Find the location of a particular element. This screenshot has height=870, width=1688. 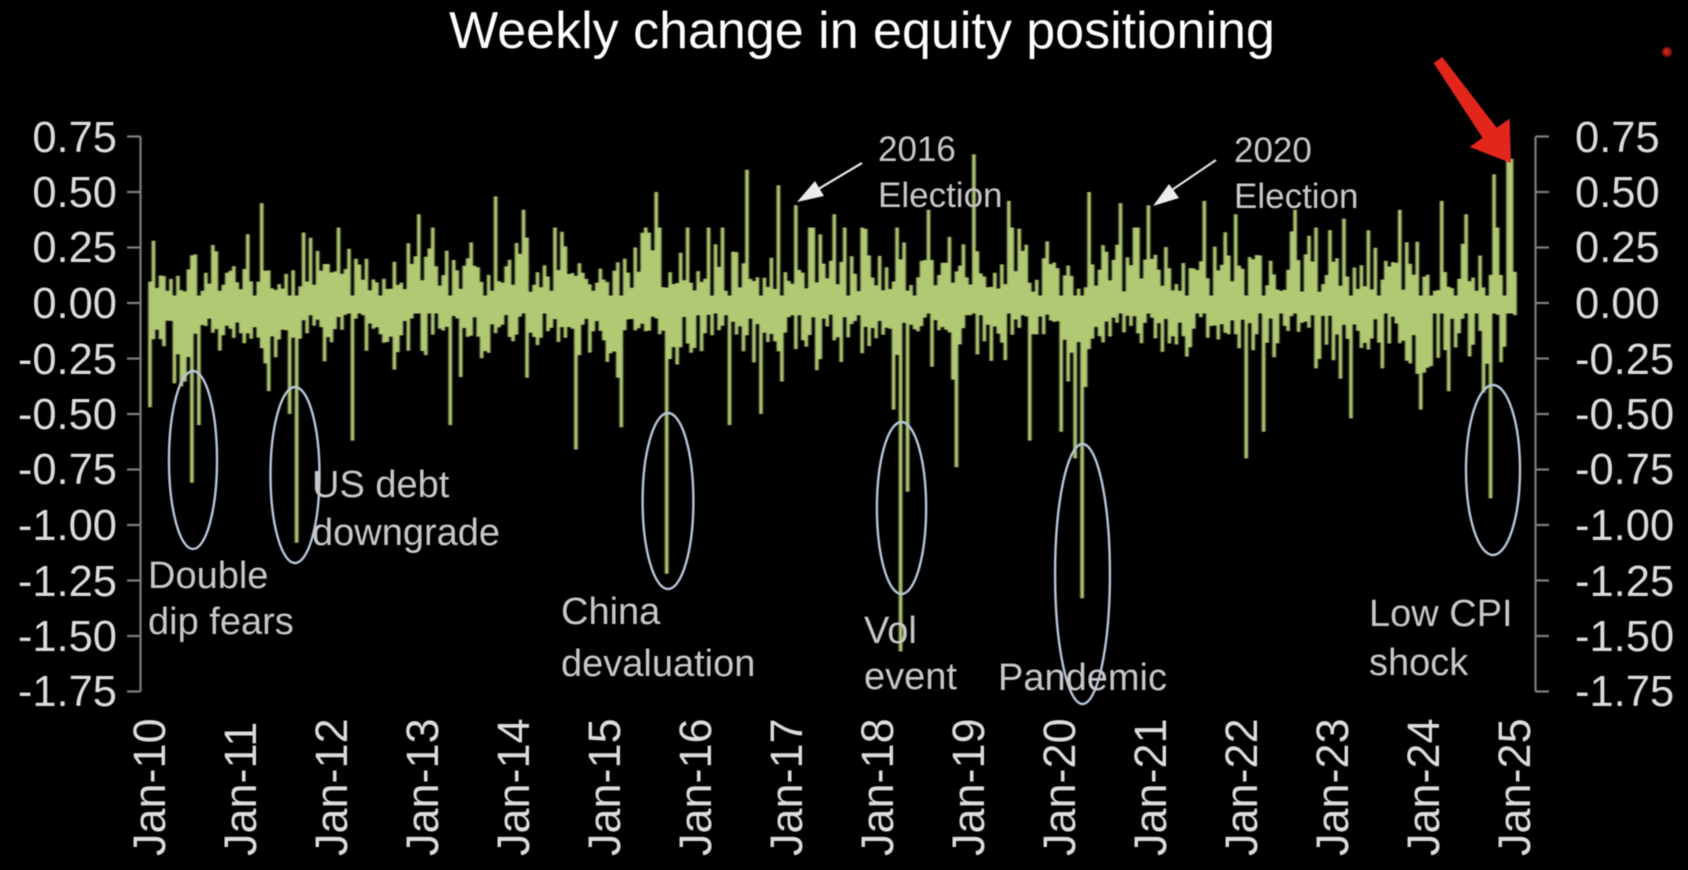

svg-text: Jan-23 is located at coordinates (1332, 787).